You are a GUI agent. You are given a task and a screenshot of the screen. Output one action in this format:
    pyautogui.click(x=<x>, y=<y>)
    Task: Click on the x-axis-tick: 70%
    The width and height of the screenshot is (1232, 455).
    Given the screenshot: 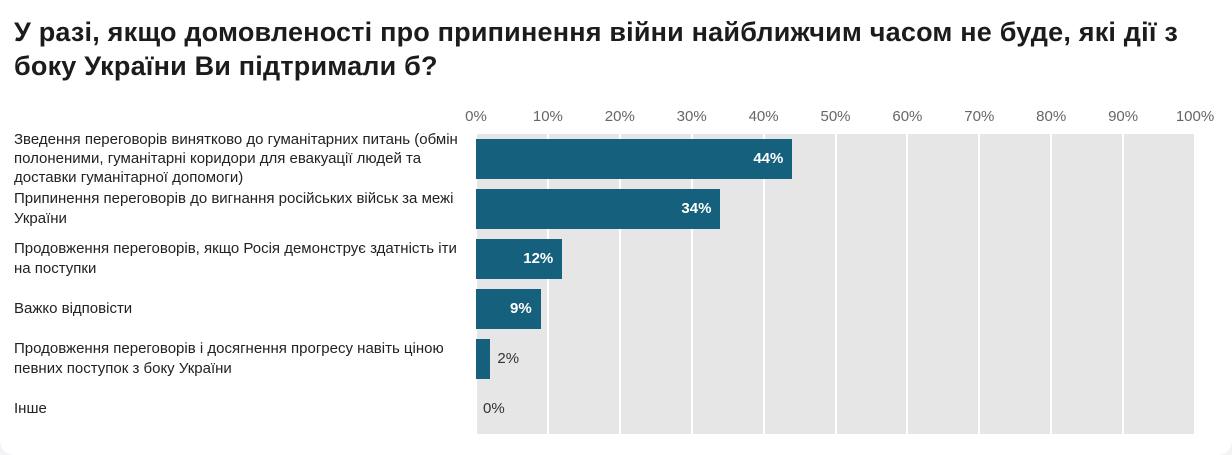 What is the action you would take?
    pyautogui.click(x=979, y=116)
    